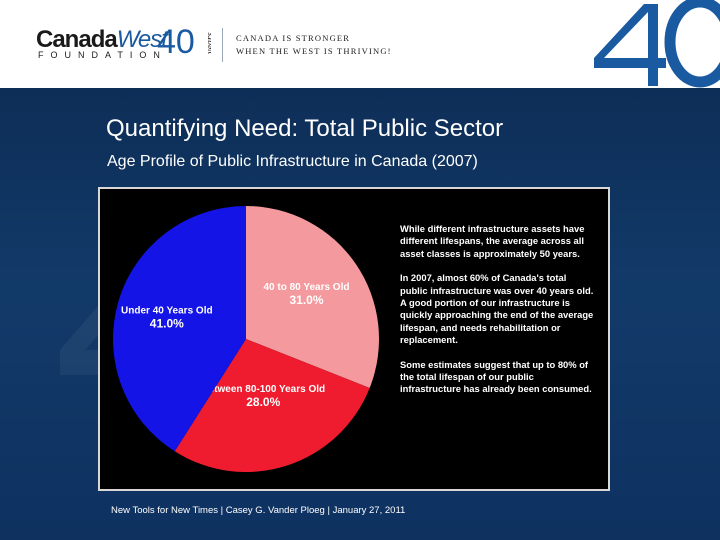 The height and width of the screenshot is (540, 720). I want to click on pie-label-0: 40 to 80 Years Old, so click(307, 287).